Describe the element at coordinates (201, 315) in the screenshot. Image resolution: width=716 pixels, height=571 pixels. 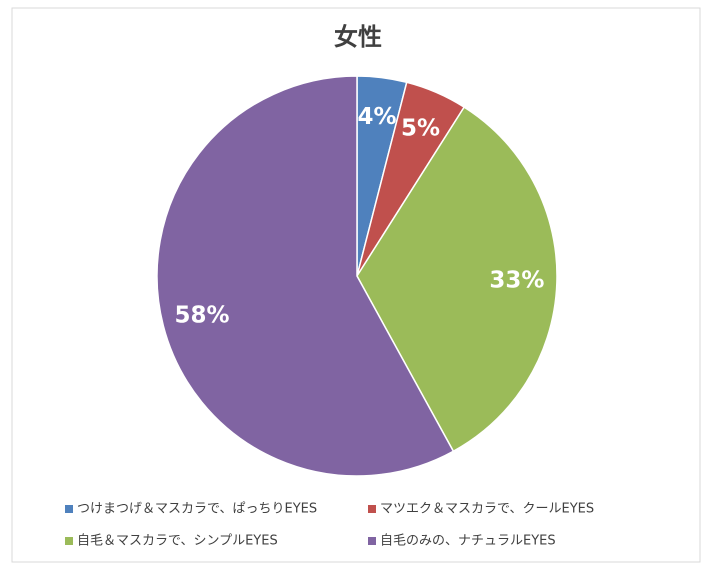
I see `slice-label: 58%` at that location.